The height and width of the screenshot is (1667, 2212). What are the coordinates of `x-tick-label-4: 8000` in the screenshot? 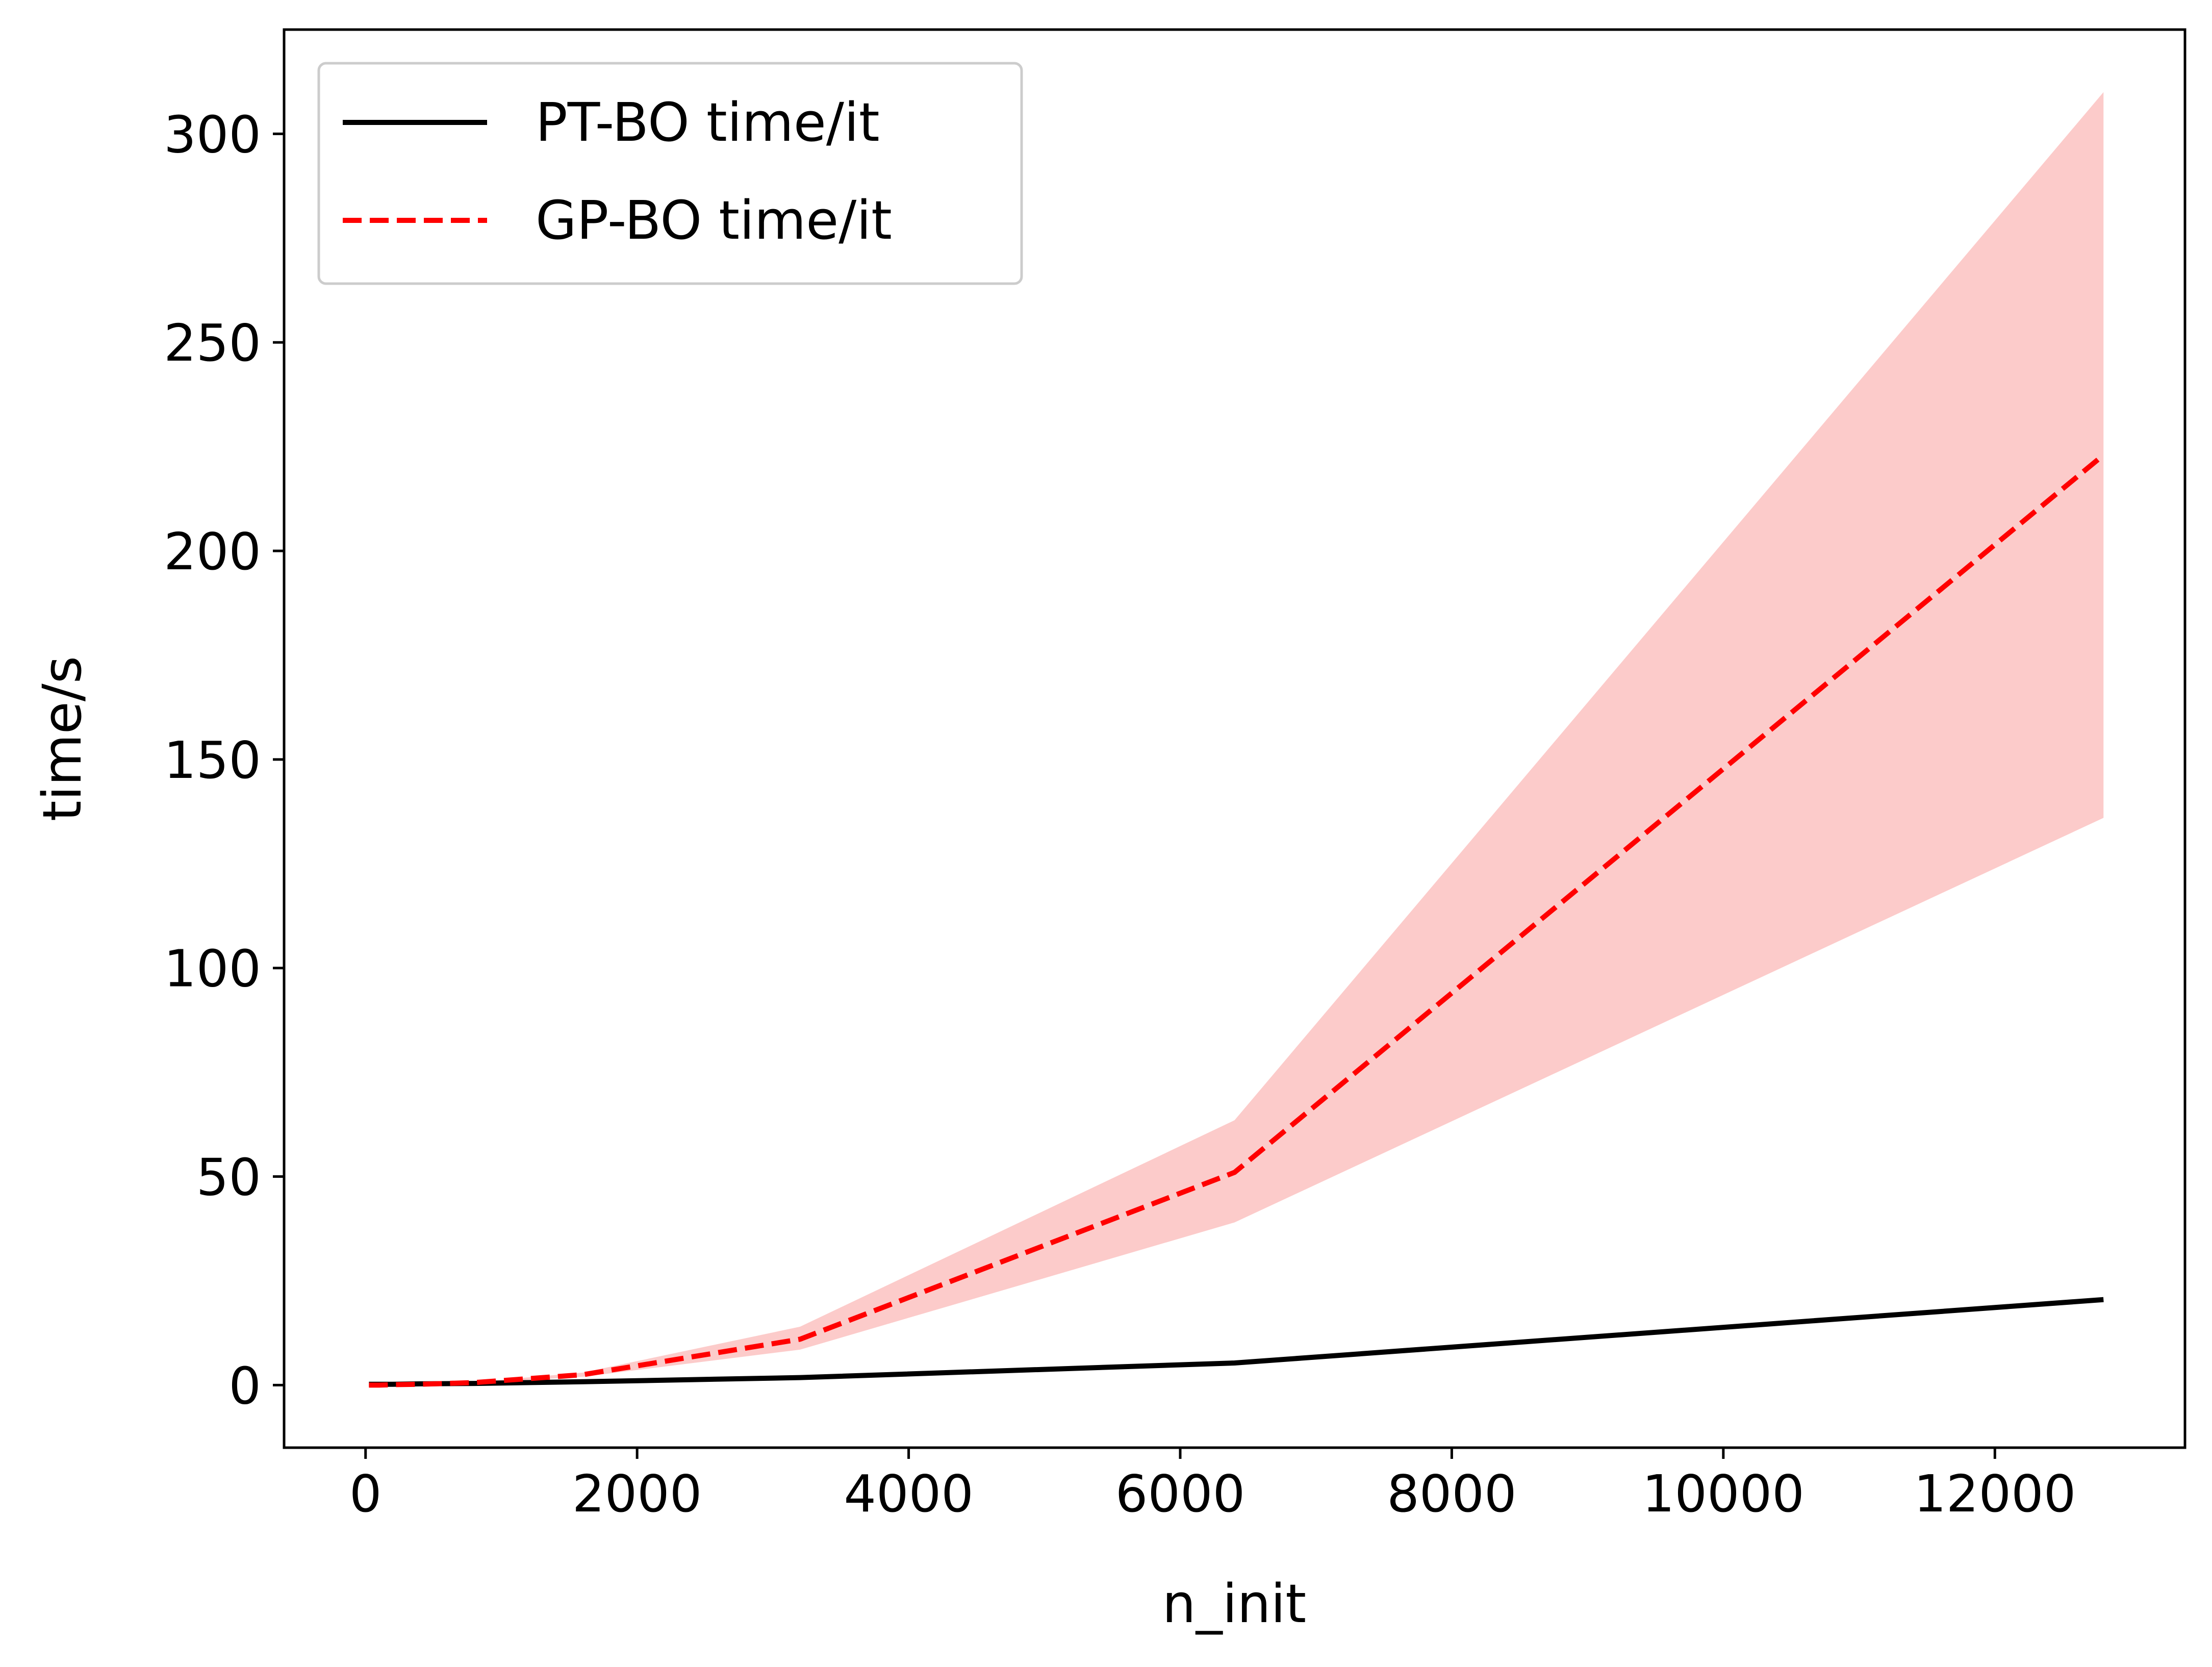 It's located at (1452, 1494).